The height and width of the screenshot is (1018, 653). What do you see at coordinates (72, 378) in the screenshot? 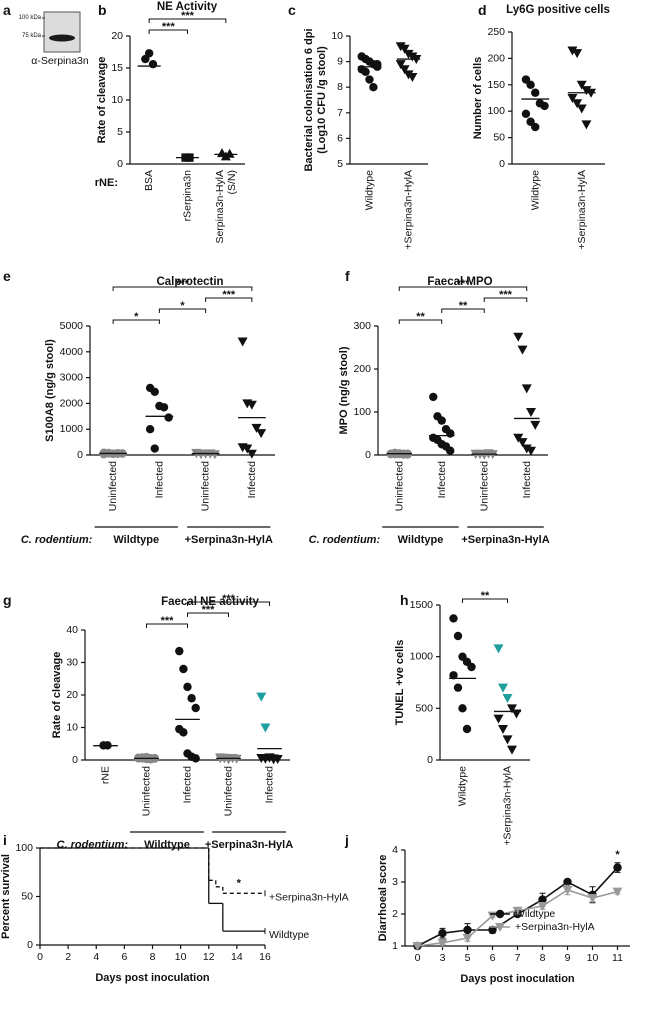
I see `y-tick-label: 3000` at bounding box center [72, 378].